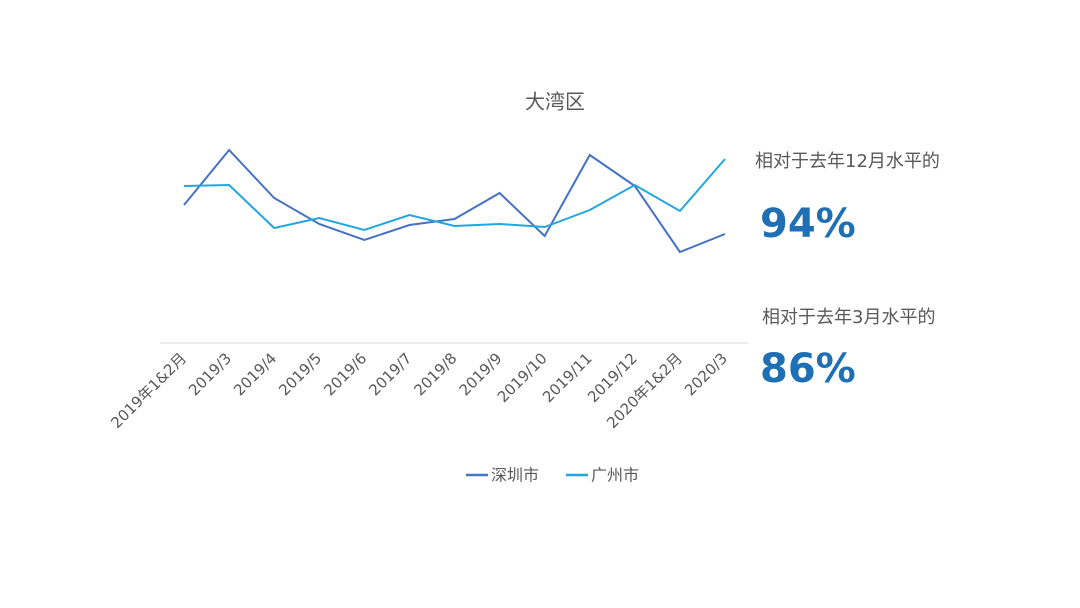 Image resolution: width=1080 pixels, height=608 pixels. I want to click on x-tick-label: 2020/3, so click(706, 374).